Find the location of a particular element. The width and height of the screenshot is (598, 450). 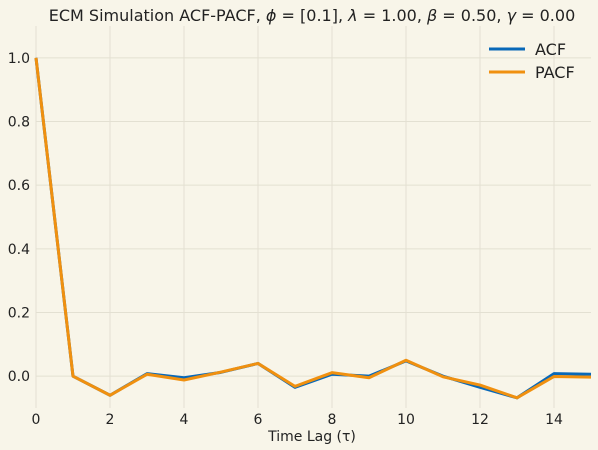

x-tick-label: 2 is located at coordinates (110, 420).